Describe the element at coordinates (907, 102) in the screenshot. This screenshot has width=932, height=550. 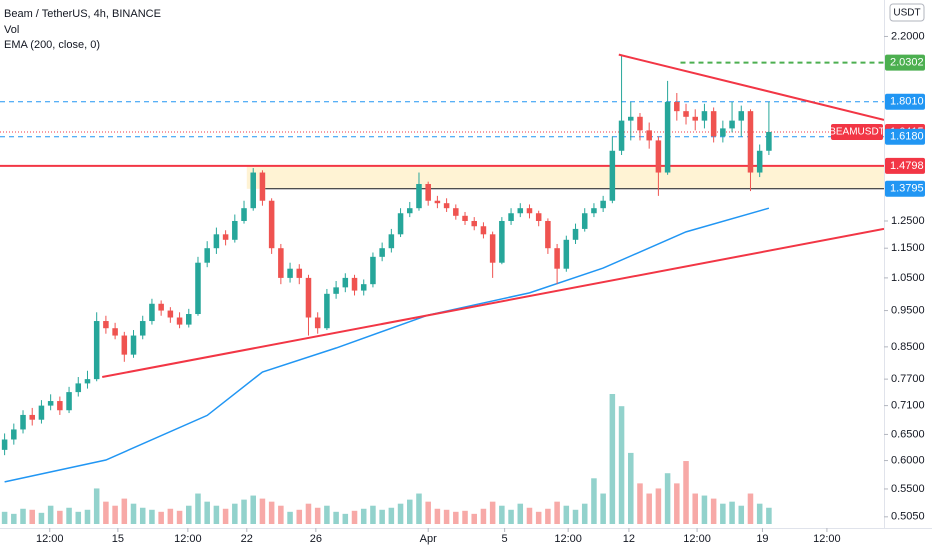
I see `price-tag-label: 1.8010` at that location.